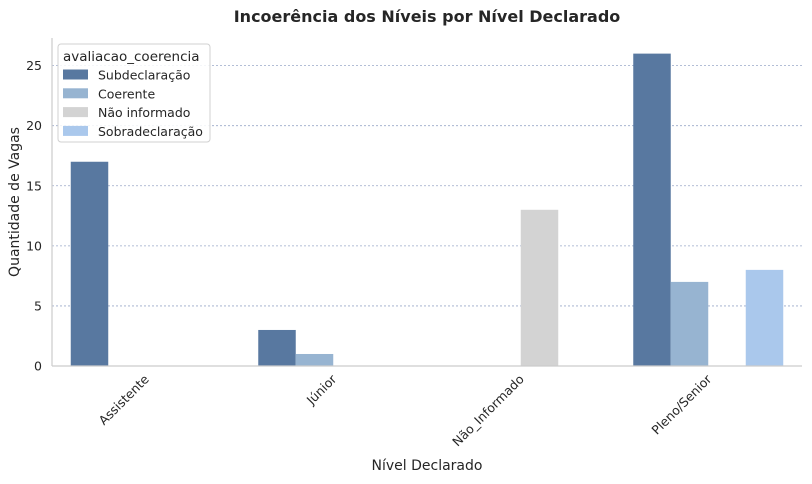 This screenshot has width=812, height=484. Describe the element at coordinates (38, 366) in the screenshot. I see `y-tick-label: 0` at that location.